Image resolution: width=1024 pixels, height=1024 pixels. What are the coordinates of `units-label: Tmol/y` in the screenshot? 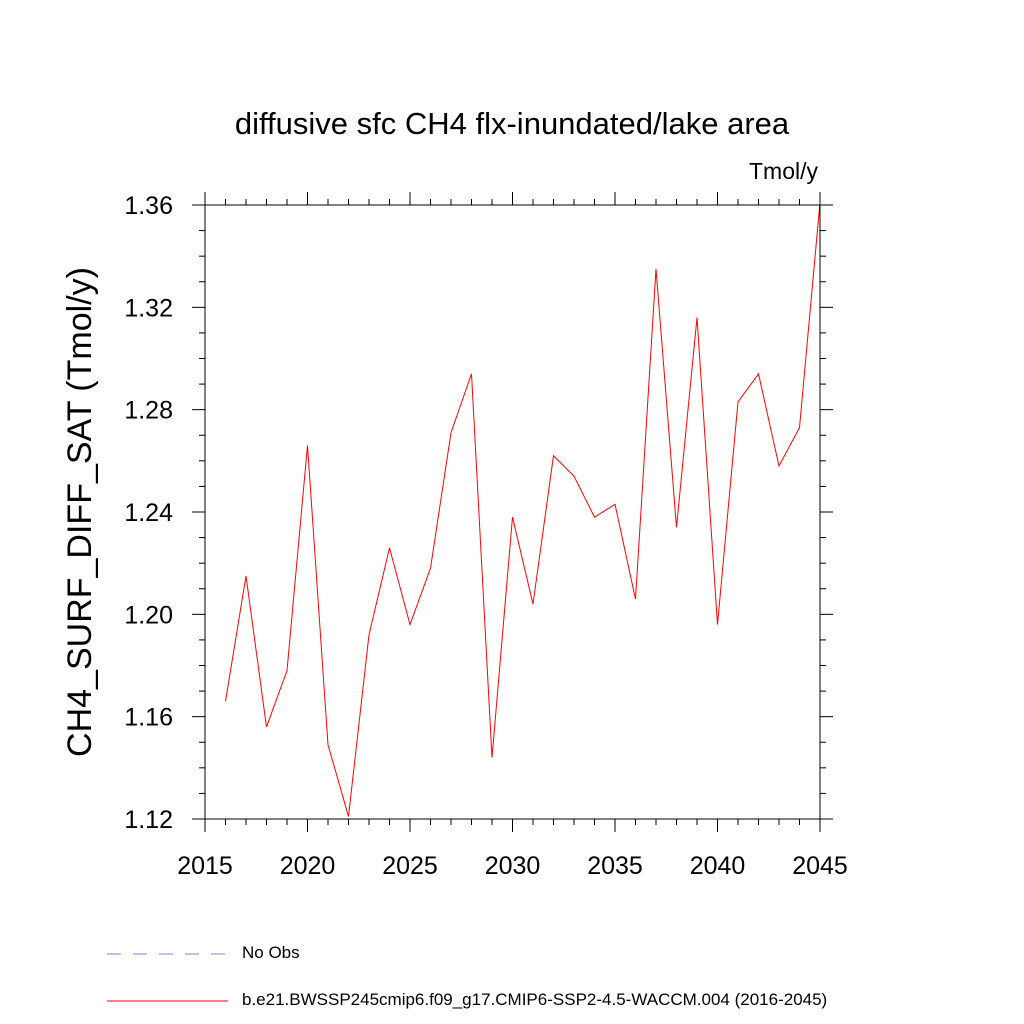 It's located at (783, 171).